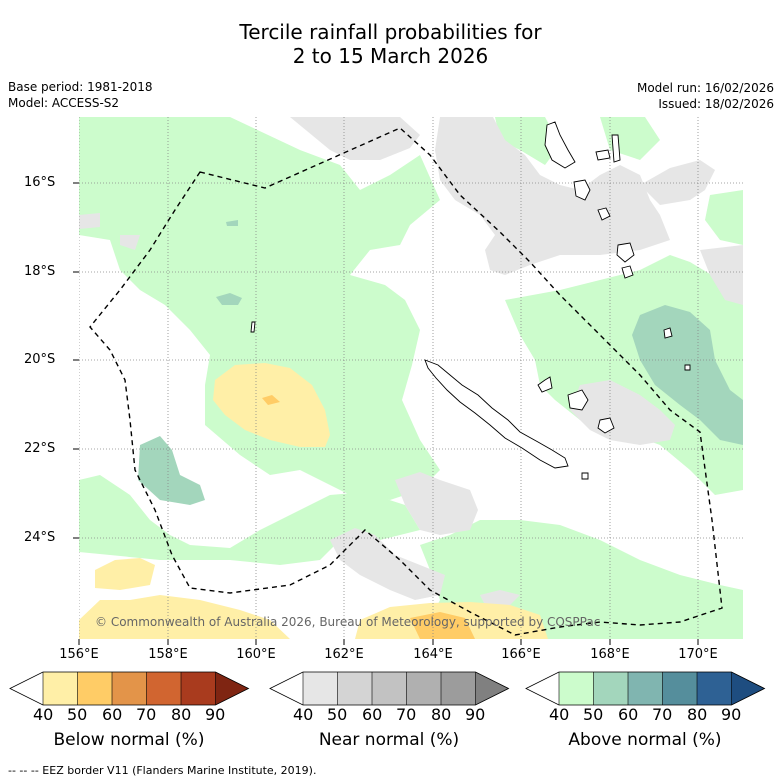 The width and height of the screenshot is (781, 781). Describe the element at coordinates (560, 145) in the screenshot. I see `espiritu-santo-island` at that location.